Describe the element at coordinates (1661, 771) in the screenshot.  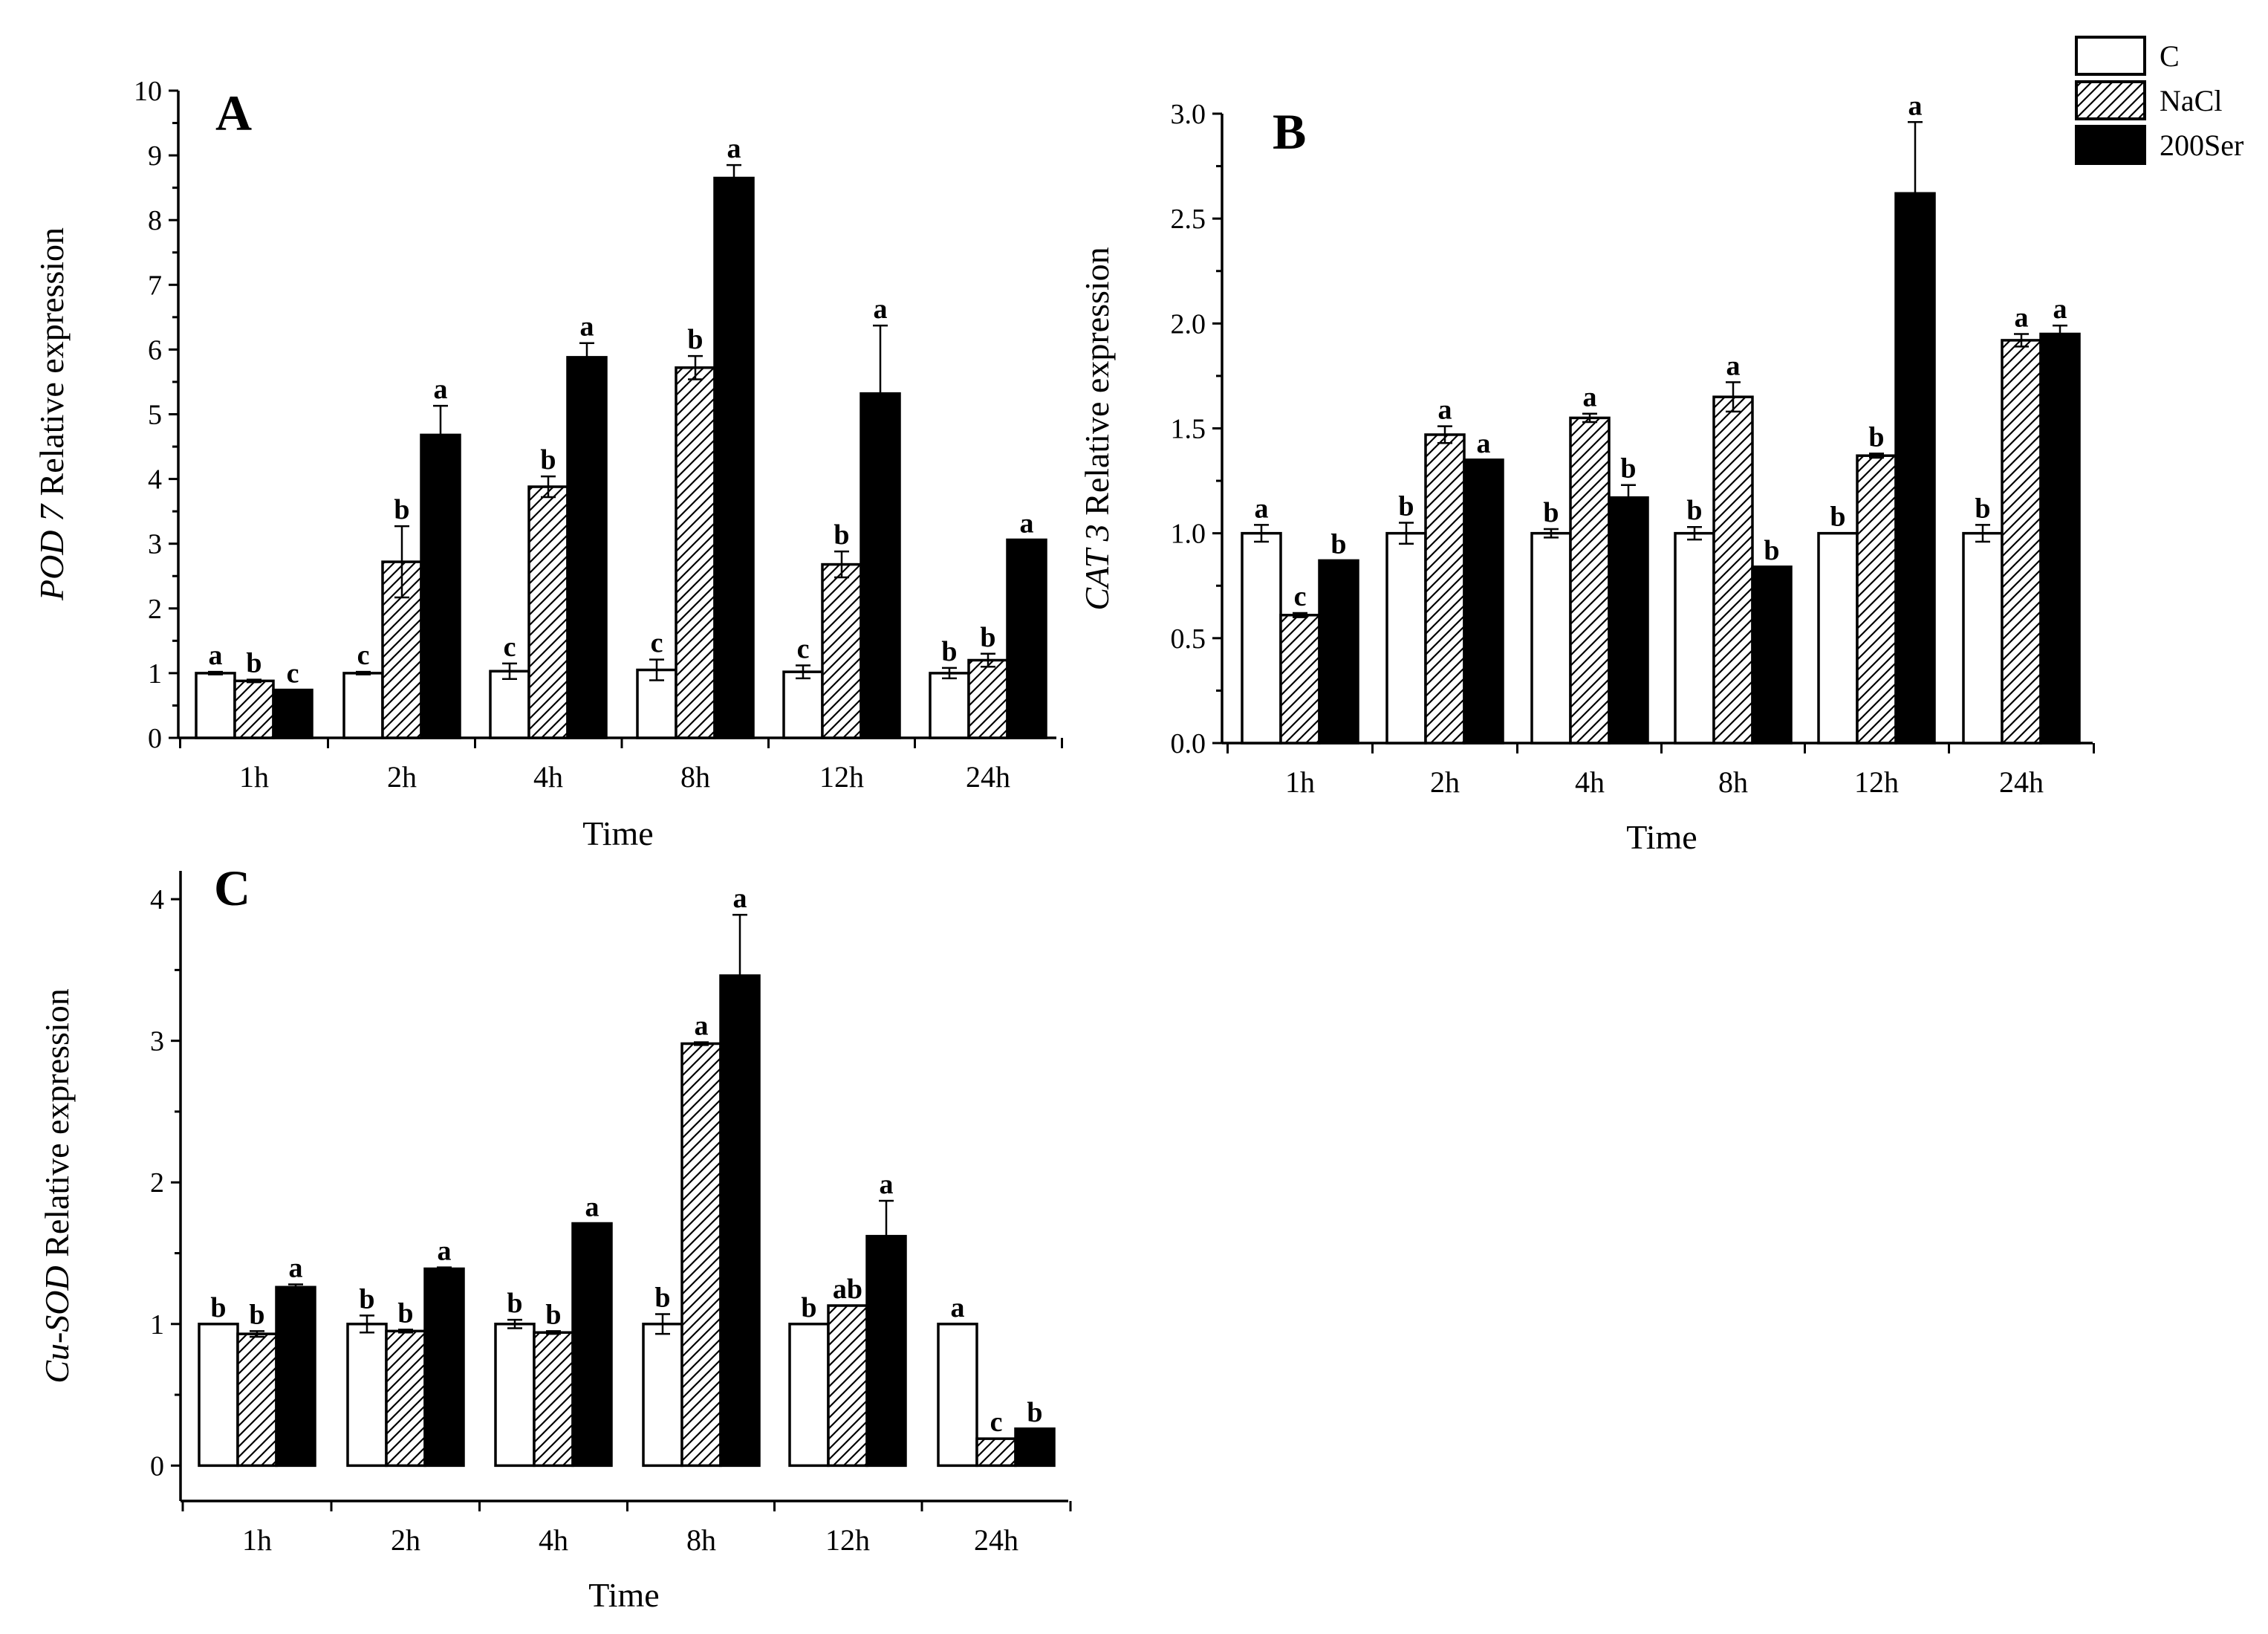
I see `panel-b-x-ticks: 1h 2h 4h 8h 12h 24h` at that location.